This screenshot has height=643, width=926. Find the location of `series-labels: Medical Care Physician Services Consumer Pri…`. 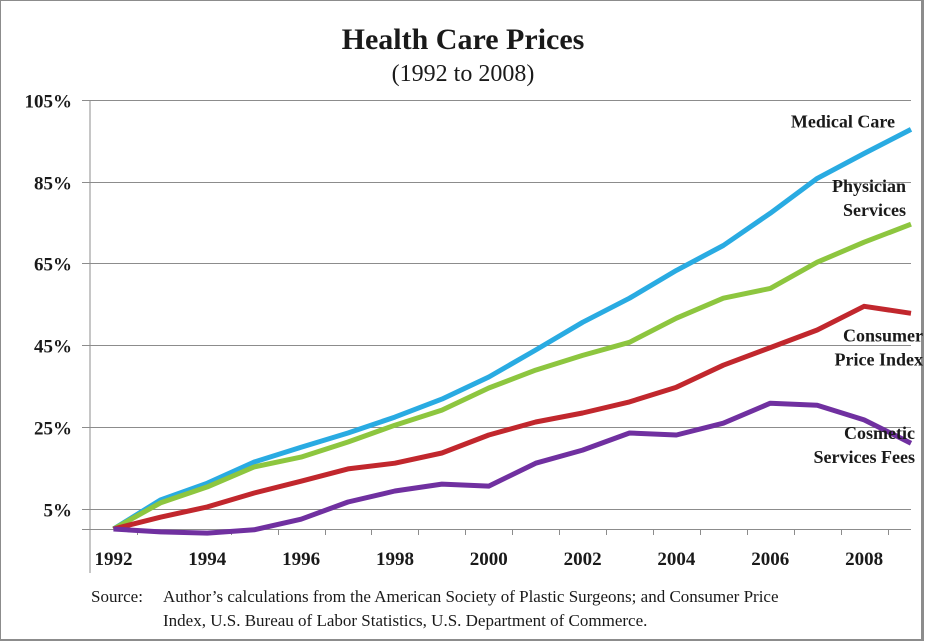

series-labels: Medical Care Physician Services Consumer Pri… is located at coordinates (857, 289).